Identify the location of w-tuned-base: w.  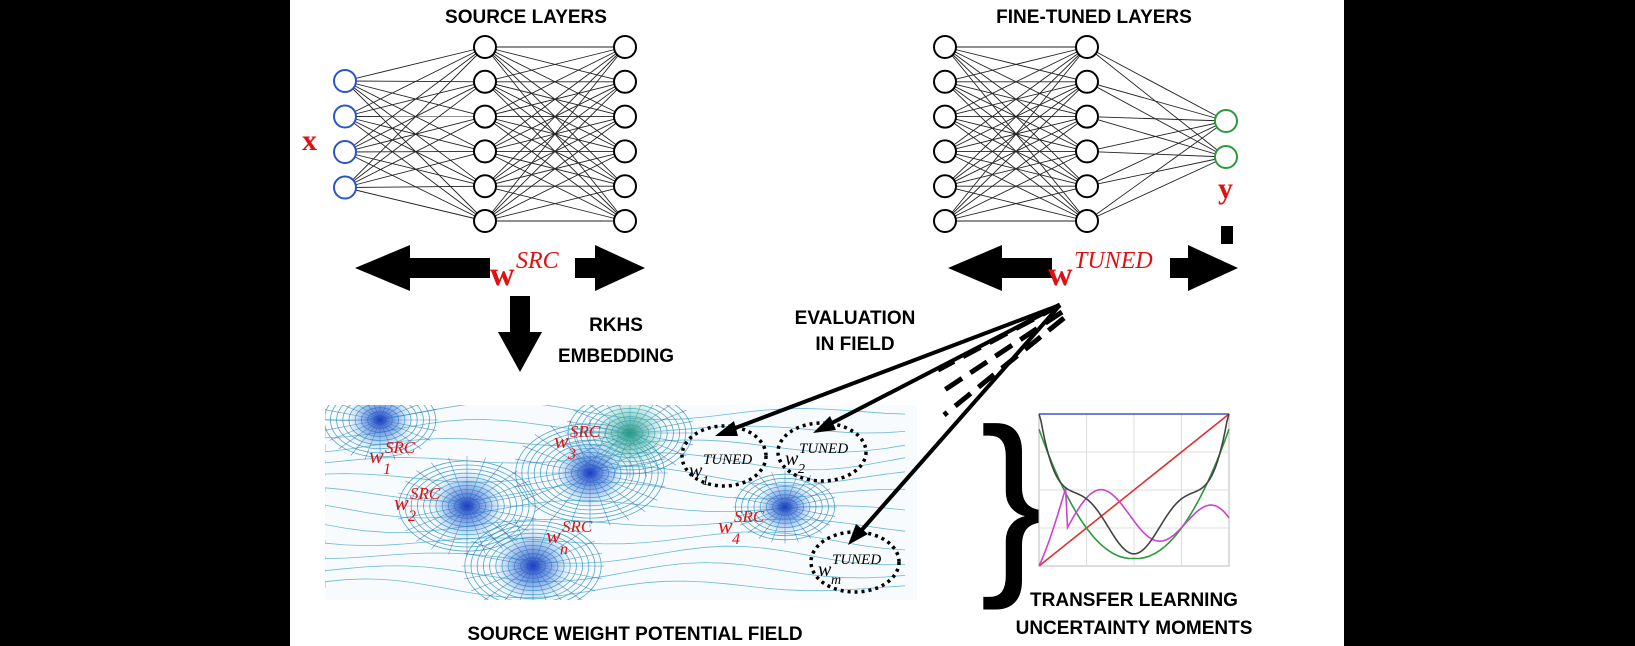
(1060, 274).